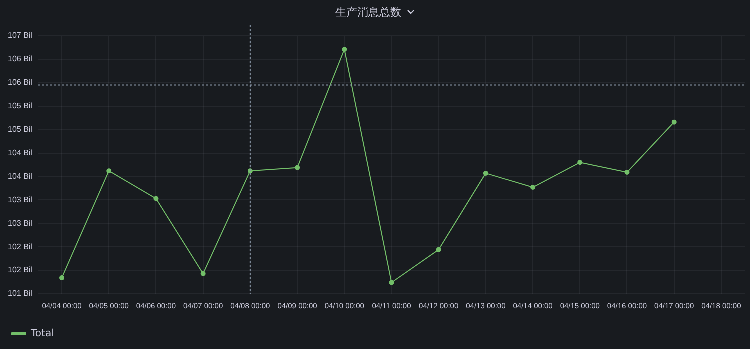 This screenshot has height=349, width=750. What do you see at coordinates (42, 334) in the screenshot?
I see `legend-label: Total` at bounding box center [42, 334].